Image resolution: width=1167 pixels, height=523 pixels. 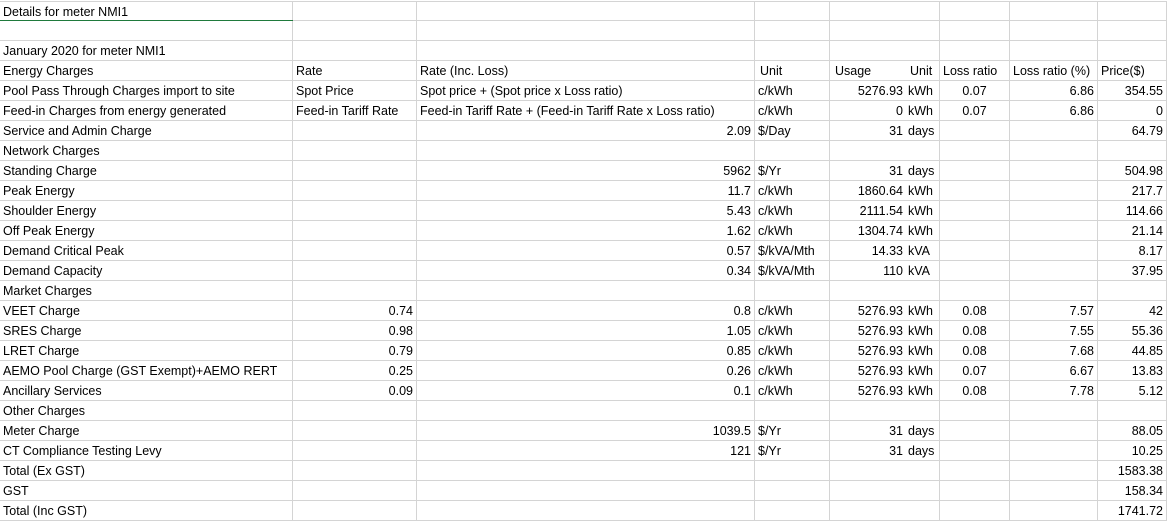 I want to click on usage-cell: 1304.74 kWh, so click(x=885, y=230).